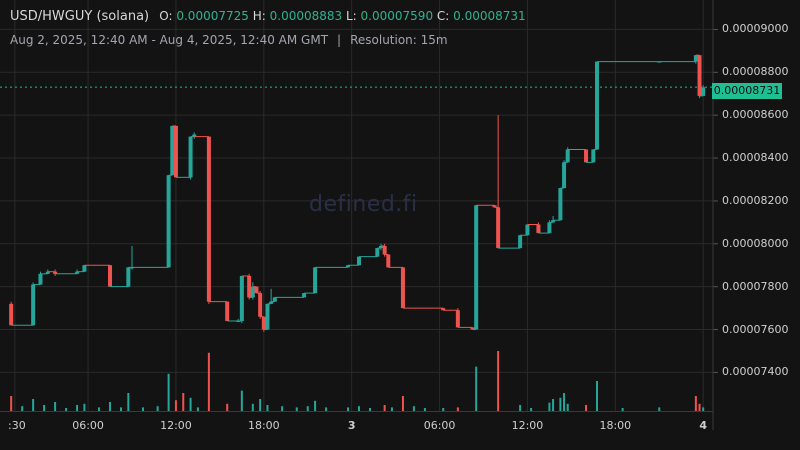 The image size is (800, 450). Describe the element at coordinates (755, 72) in the screenshot. I see `y-tick-label: 0.00008800` at that location.